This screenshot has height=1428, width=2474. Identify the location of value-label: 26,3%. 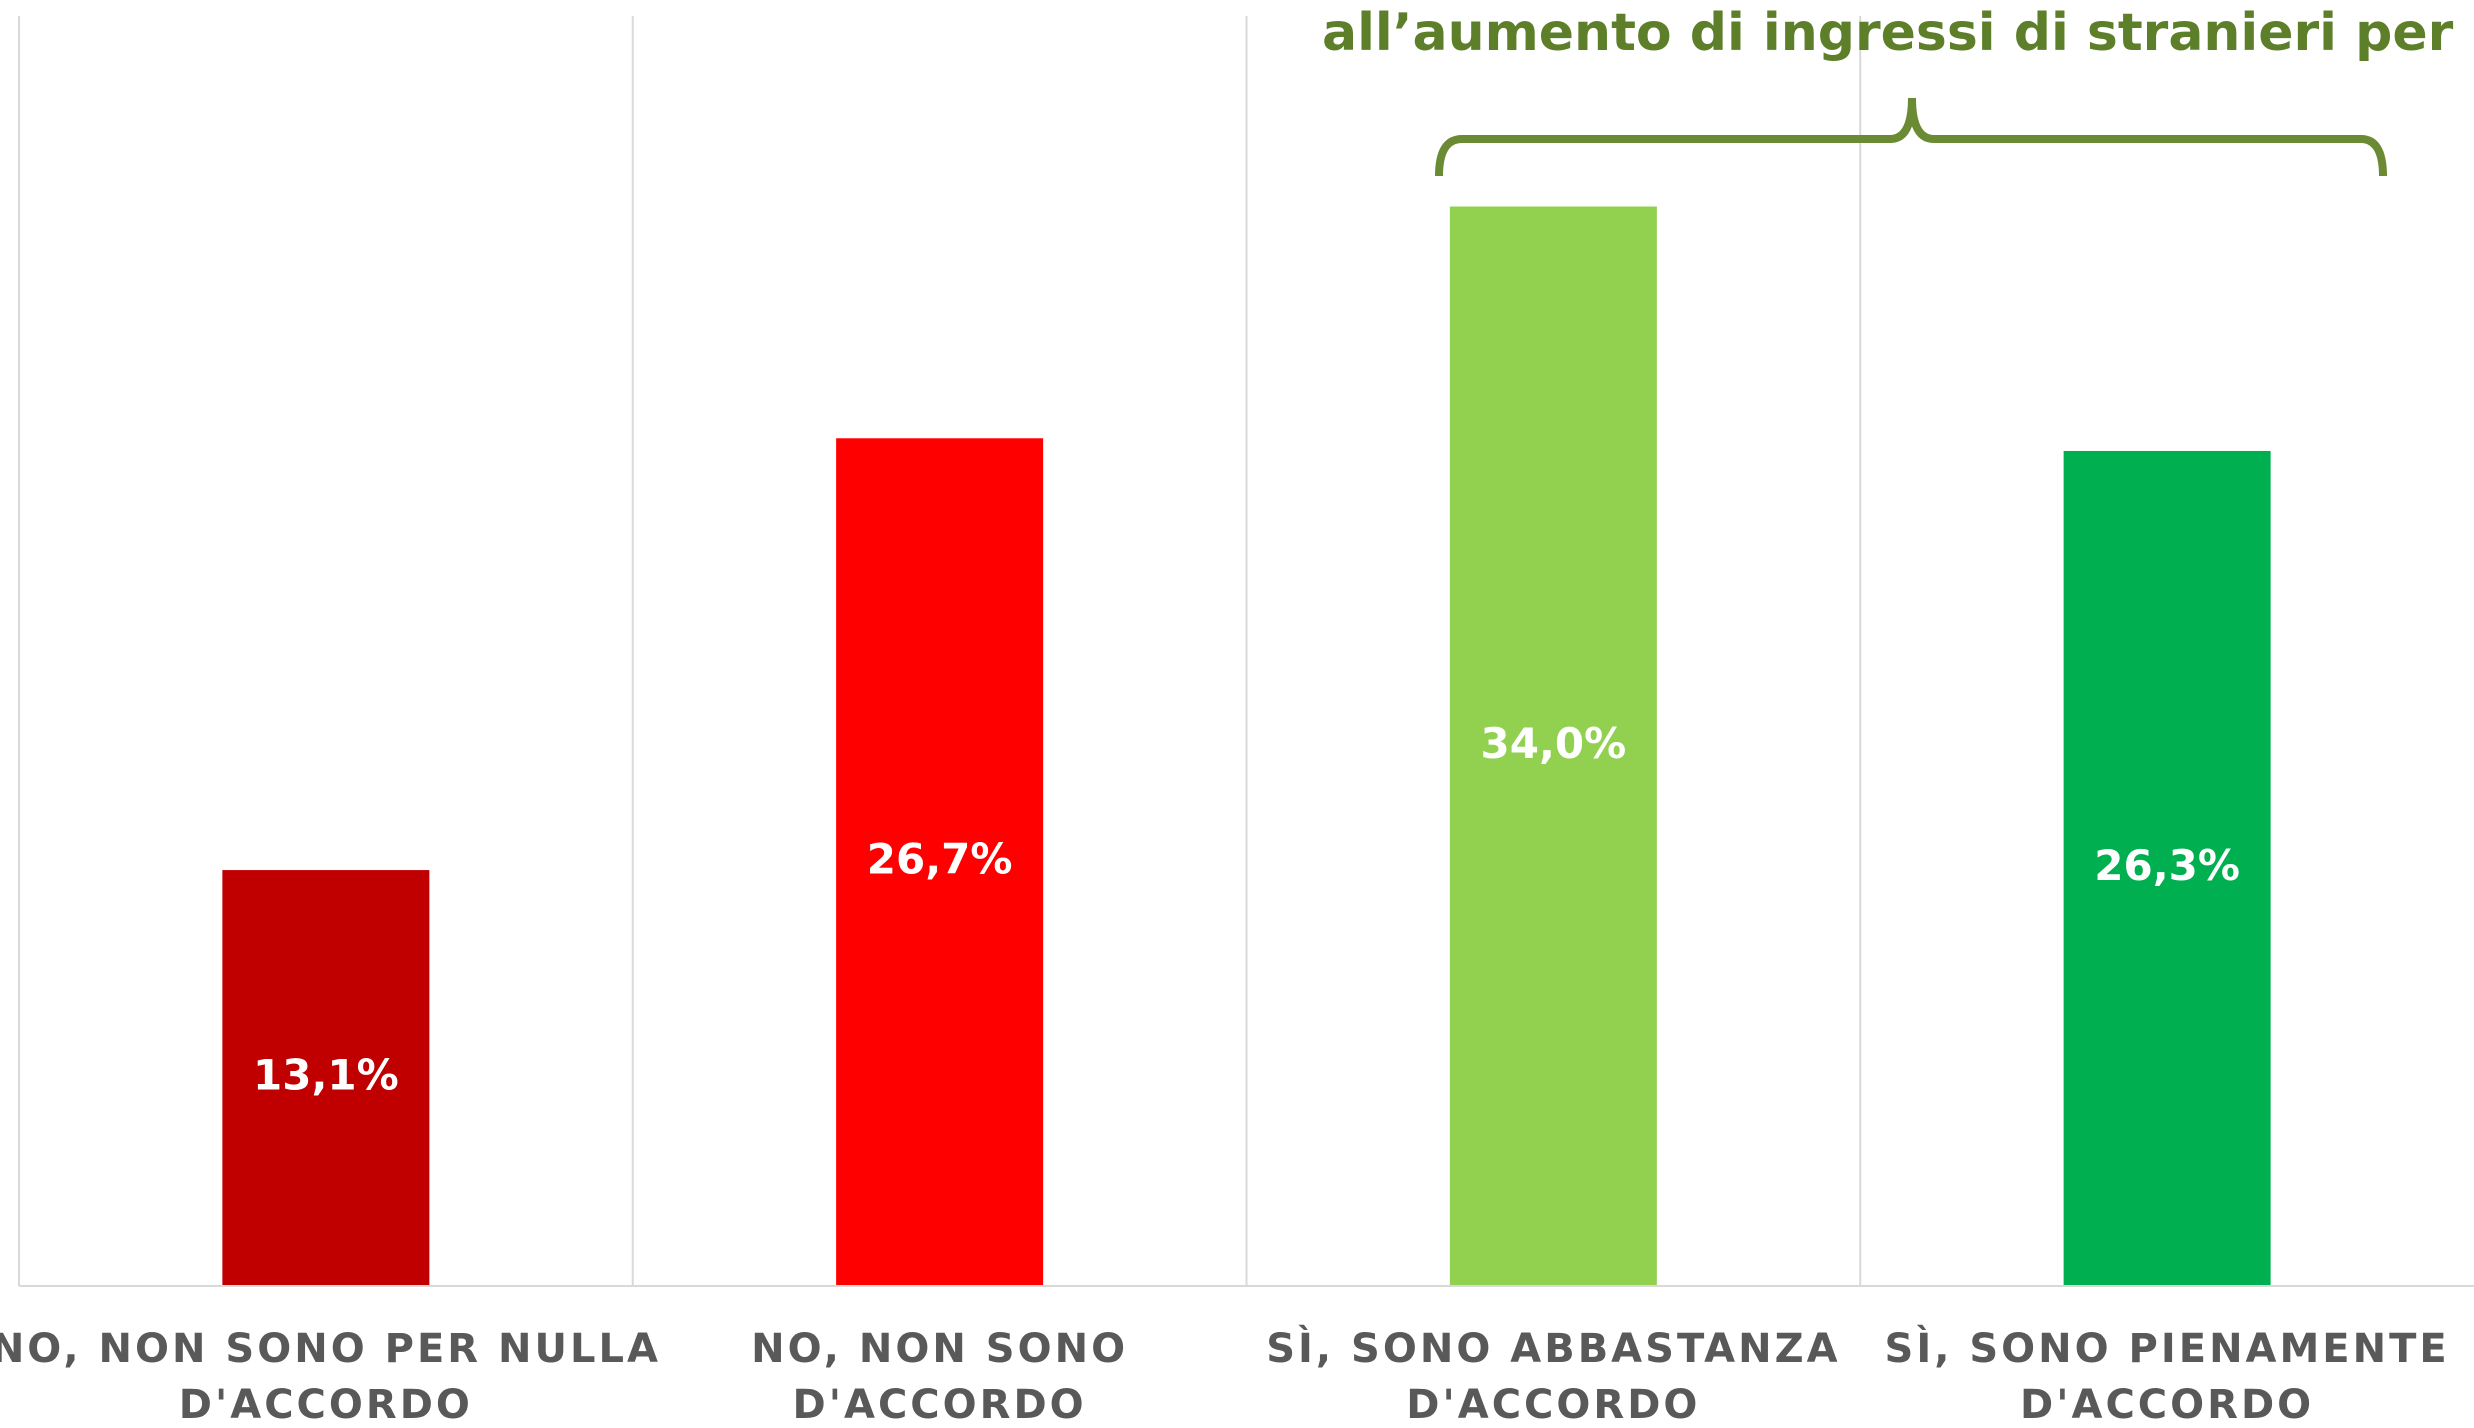
(2167, 865).